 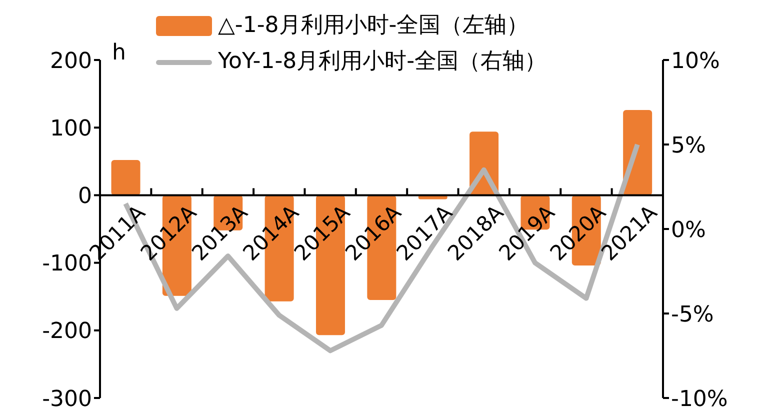 What do you see at coordinates (85, 197) in the screenshot?
I see `y-tick-label: 0` at bounding box center [85, 197].